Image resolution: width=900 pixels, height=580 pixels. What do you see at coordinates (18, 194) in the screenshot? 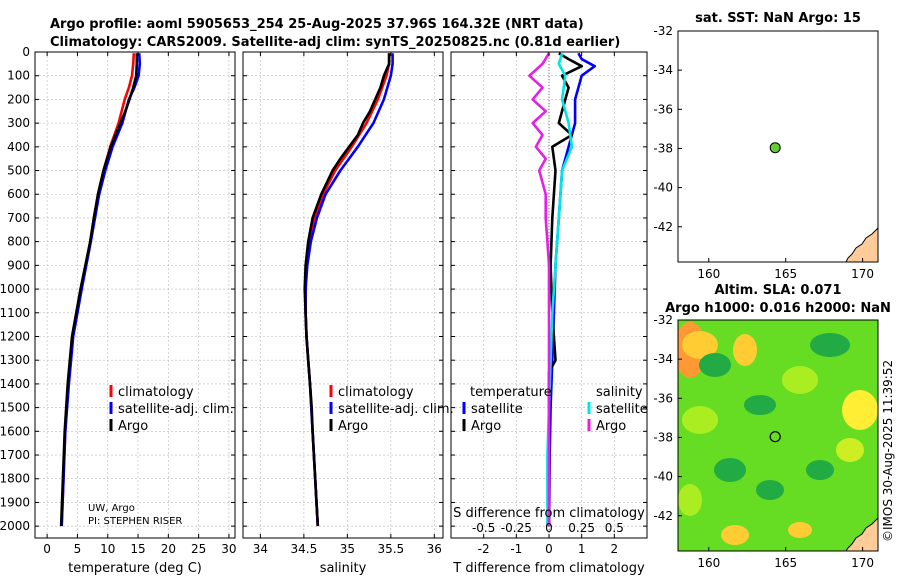
I see `y-tick-label: 600` at bounding box center [18, 194].